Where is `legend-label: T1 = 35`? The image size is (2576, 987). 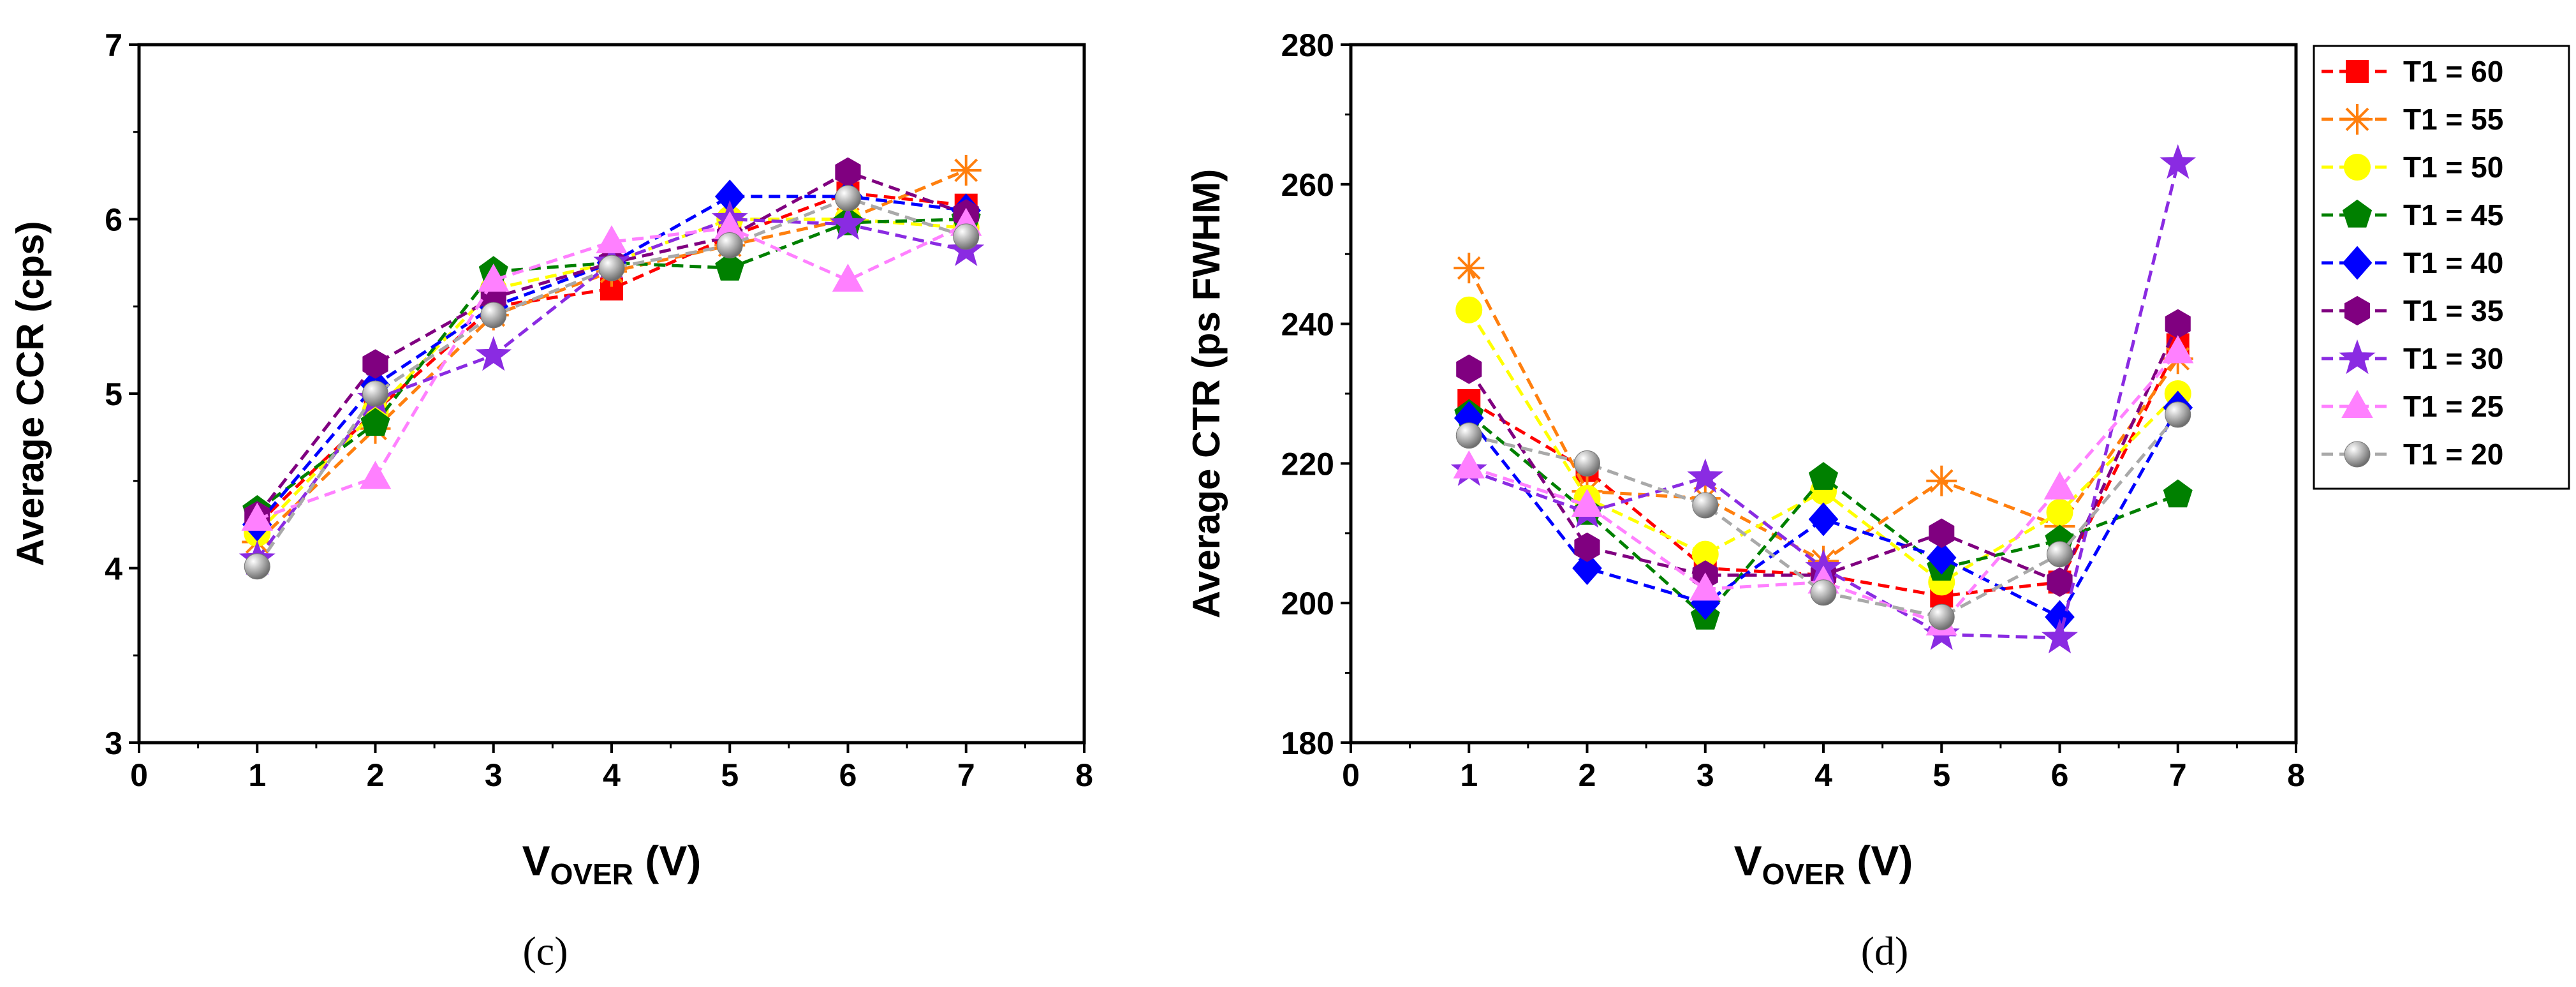 legend-label: T1 = 35 is located at coordinates (2453, 310).